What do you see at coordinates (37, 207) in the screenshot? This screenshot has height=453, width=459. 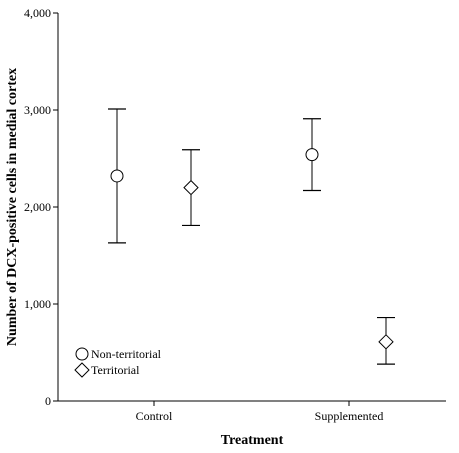 I see `y-tick-label: 2,000` at bounding box center [37, 207].